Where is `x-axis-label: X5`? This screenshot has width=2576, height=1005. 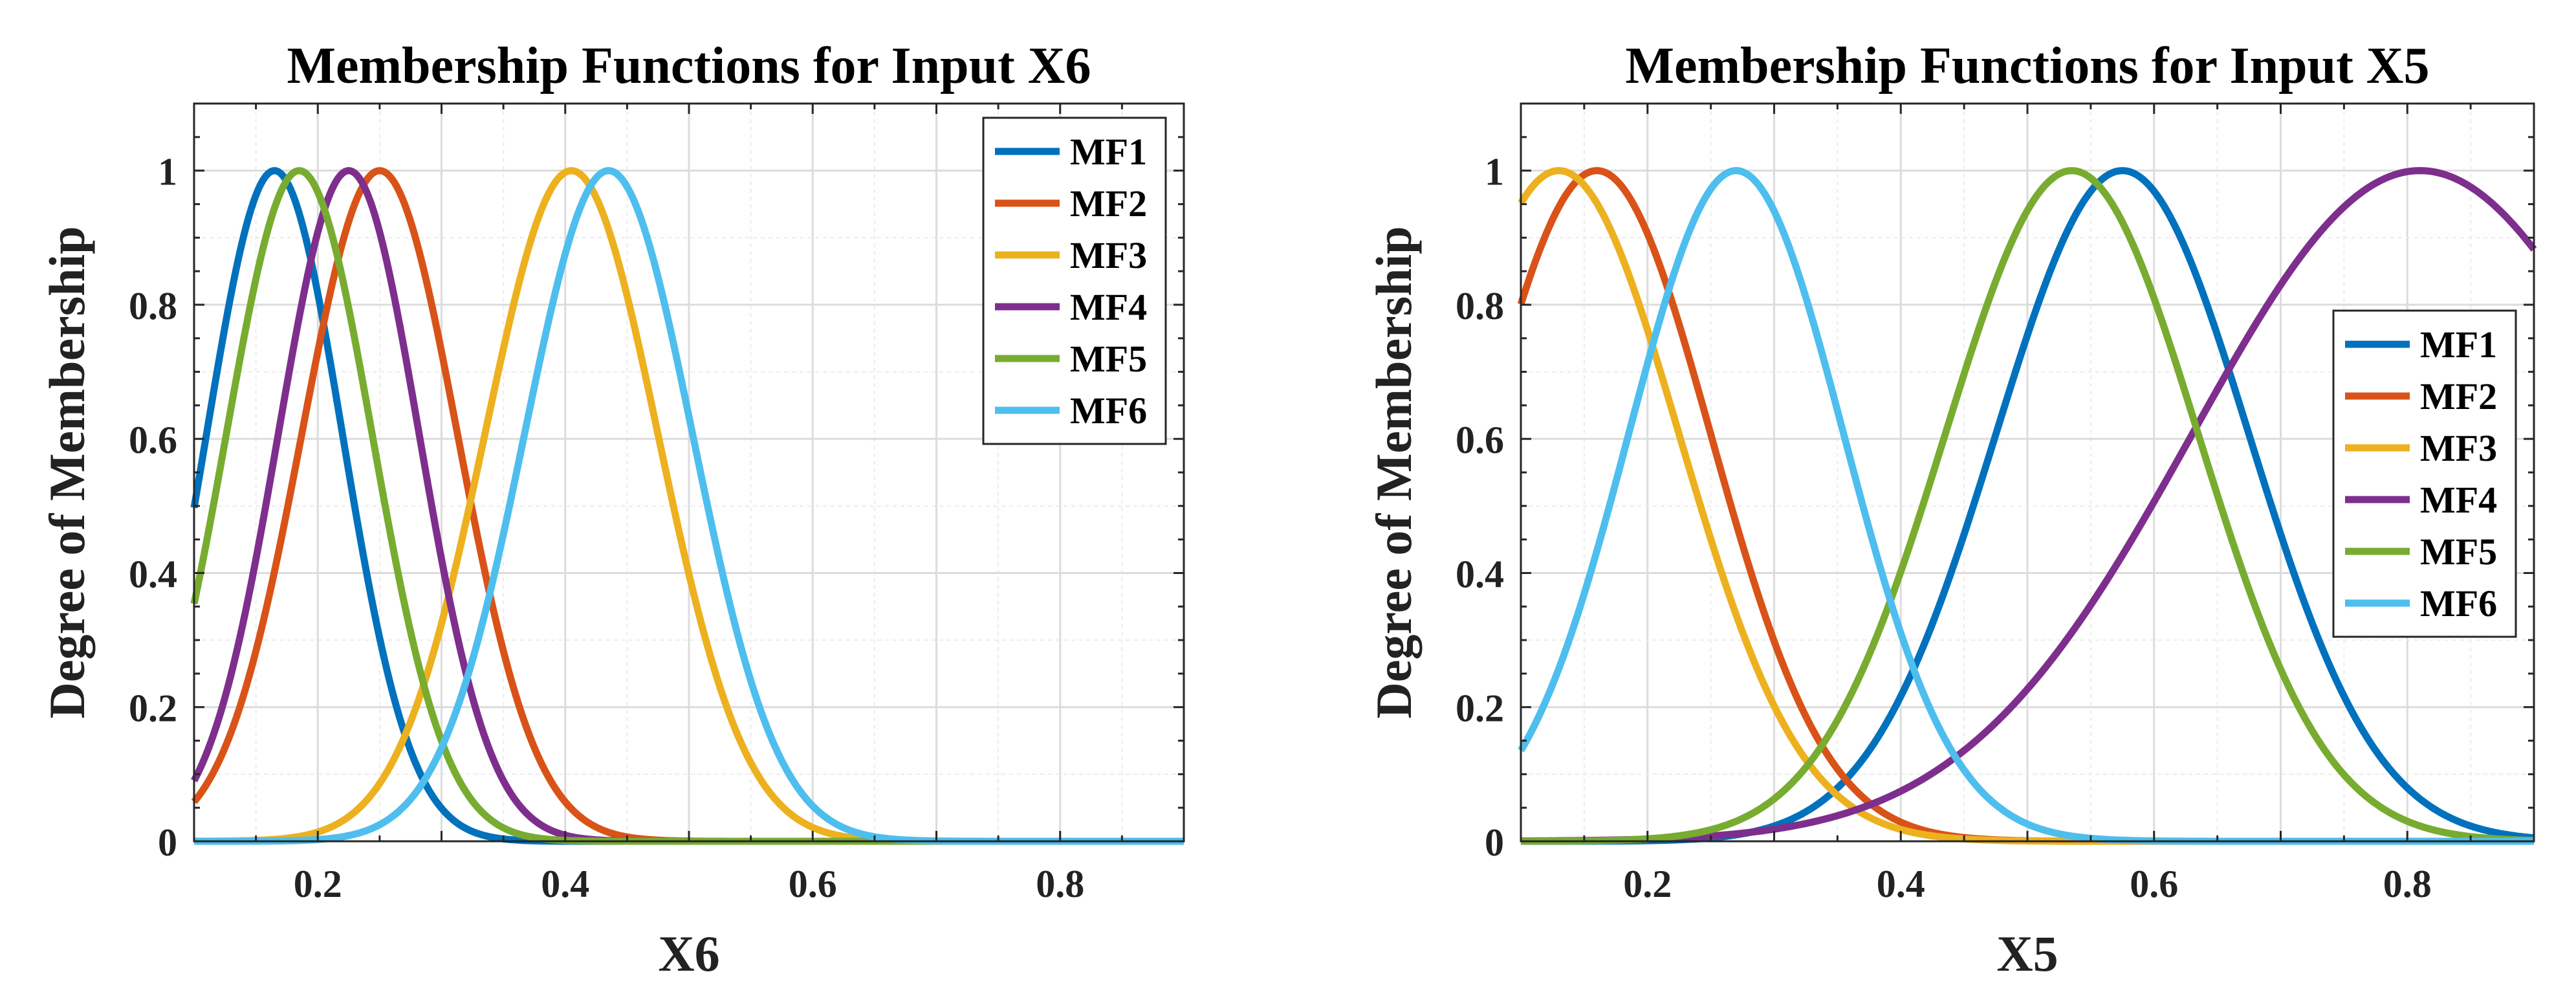
x-axis-label: X5 is located at coordinates (2027, 953).